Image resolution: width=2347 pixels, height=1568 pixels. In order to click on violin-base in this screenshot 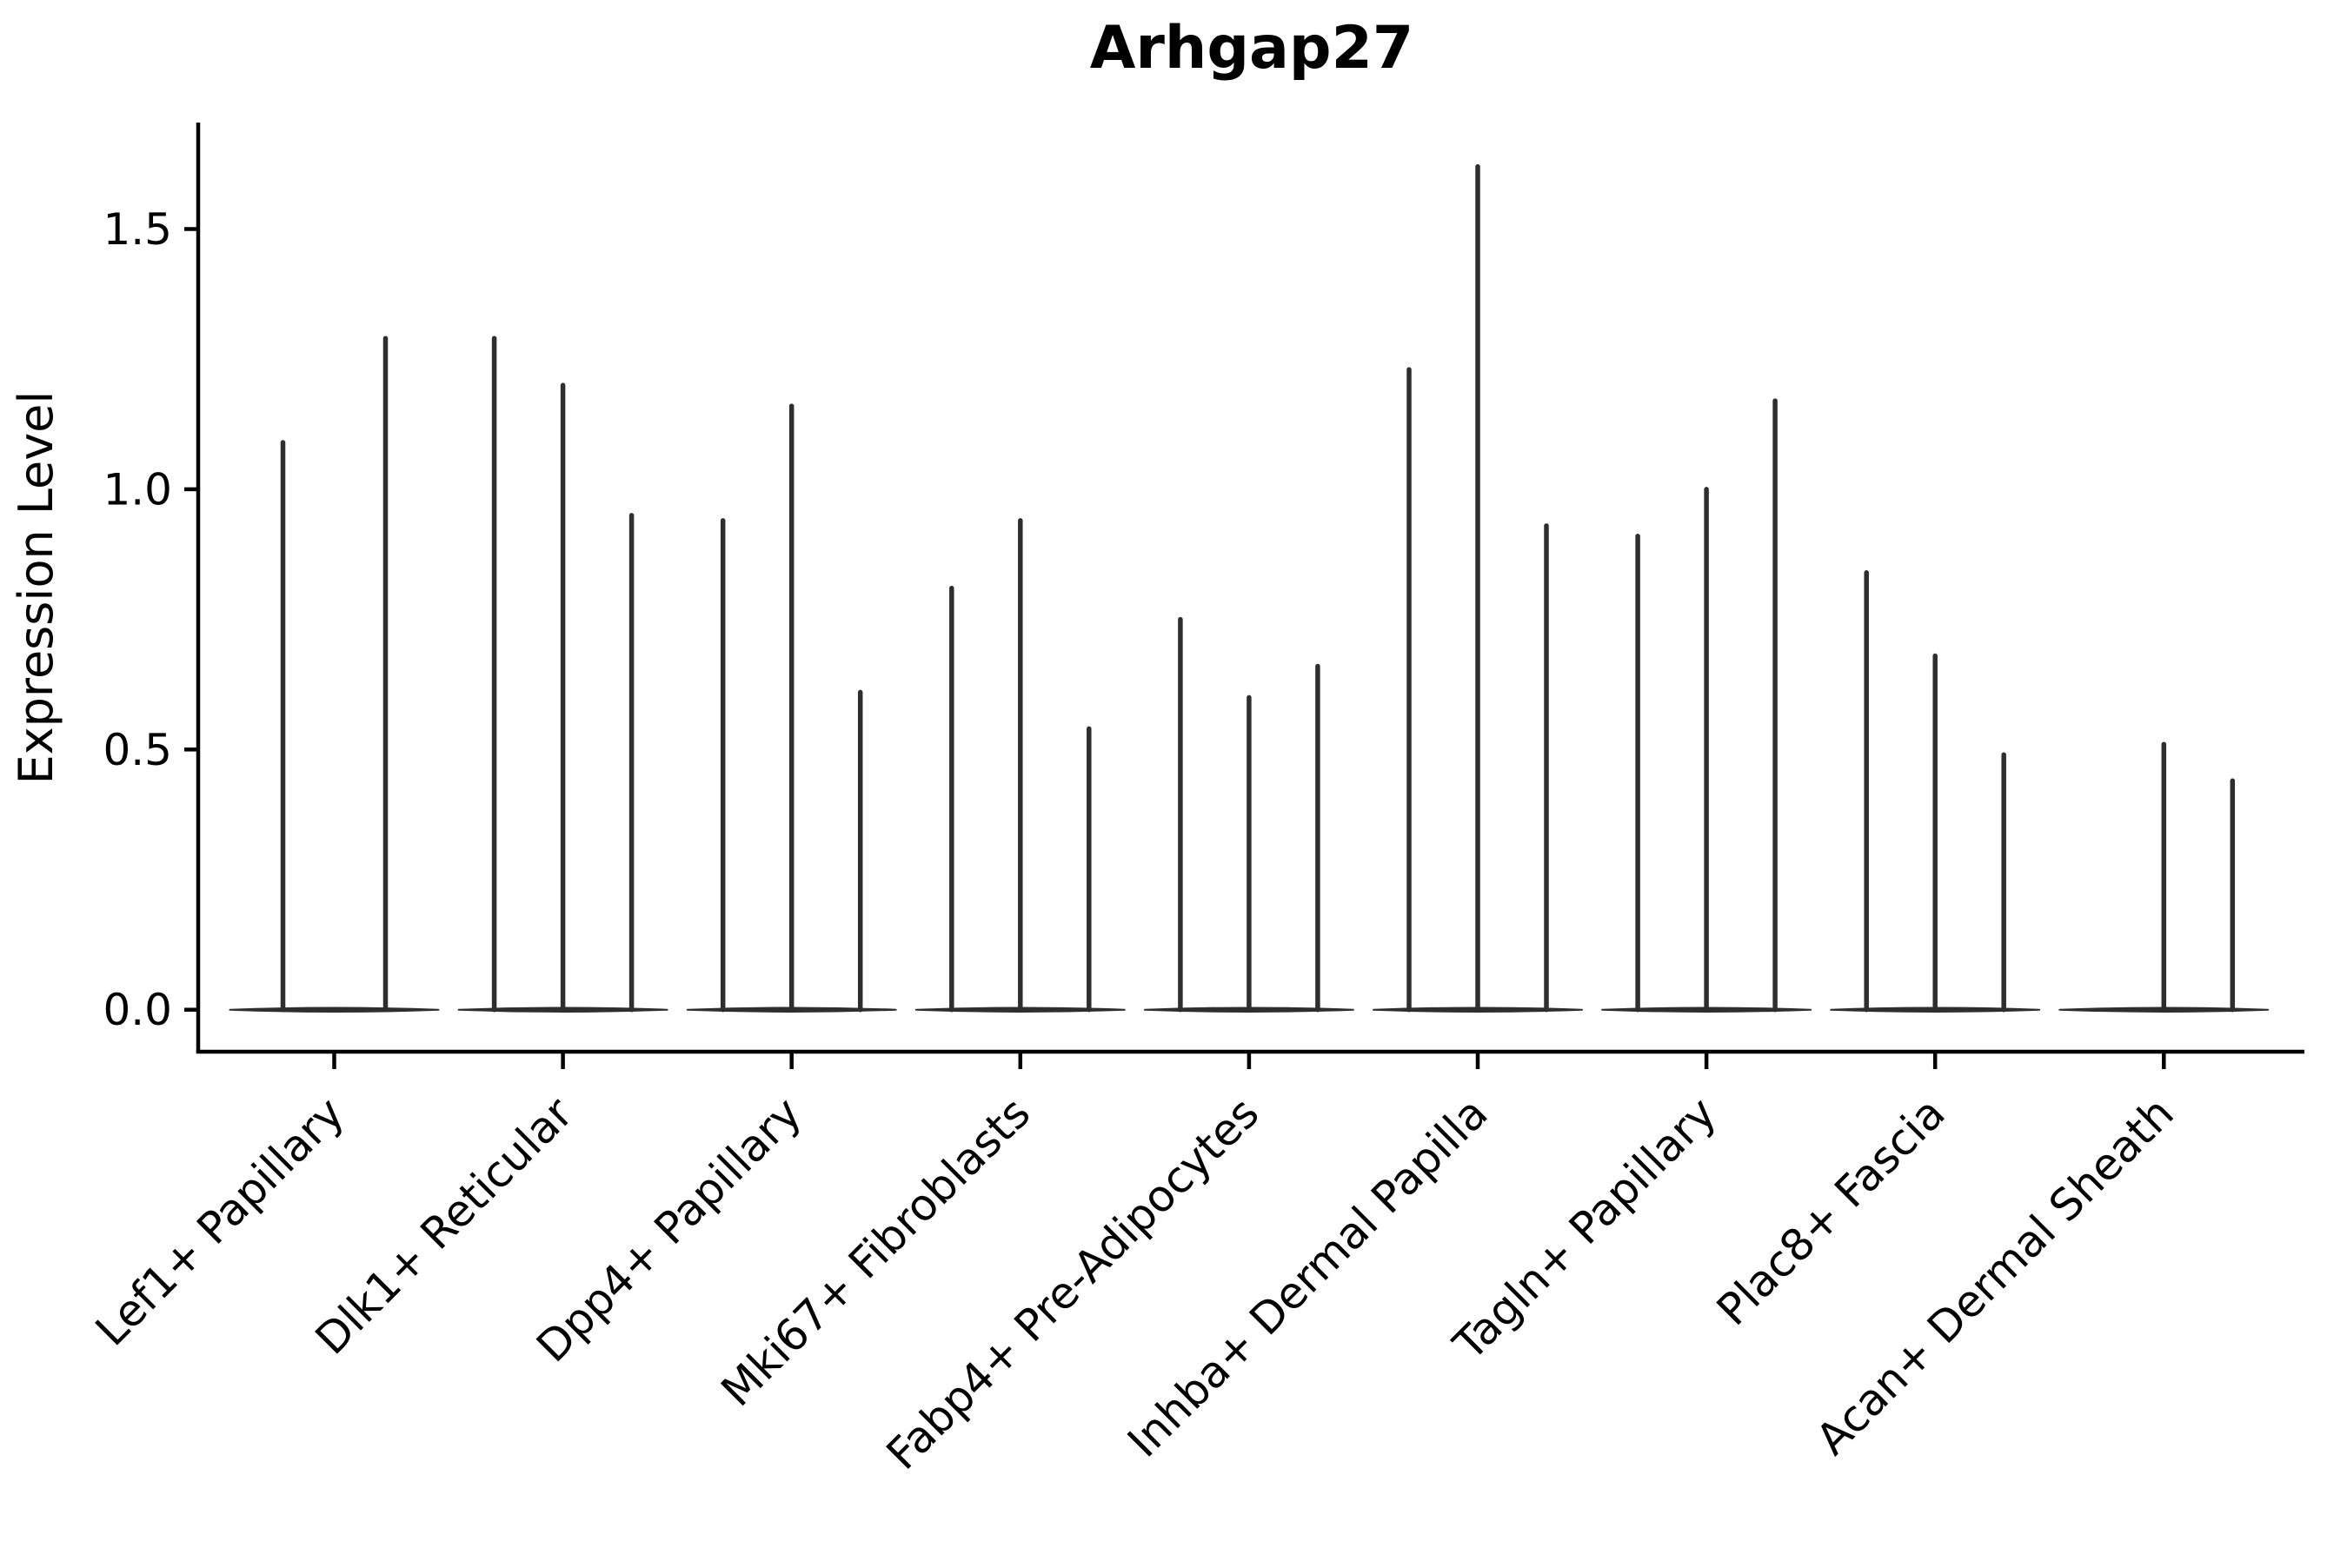, I will do `click(335, 1010)`.